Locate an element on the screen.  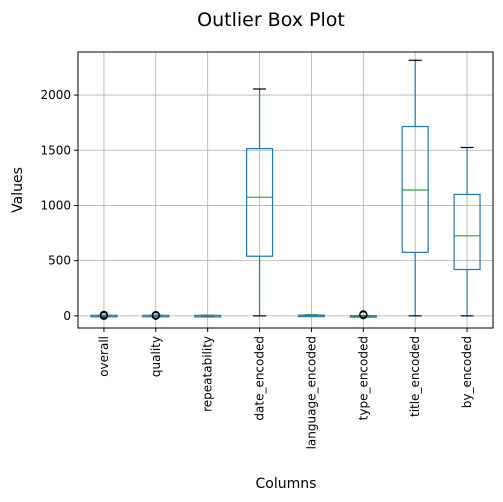
y-tick-label: 0 is located at coordinates (67, 316).